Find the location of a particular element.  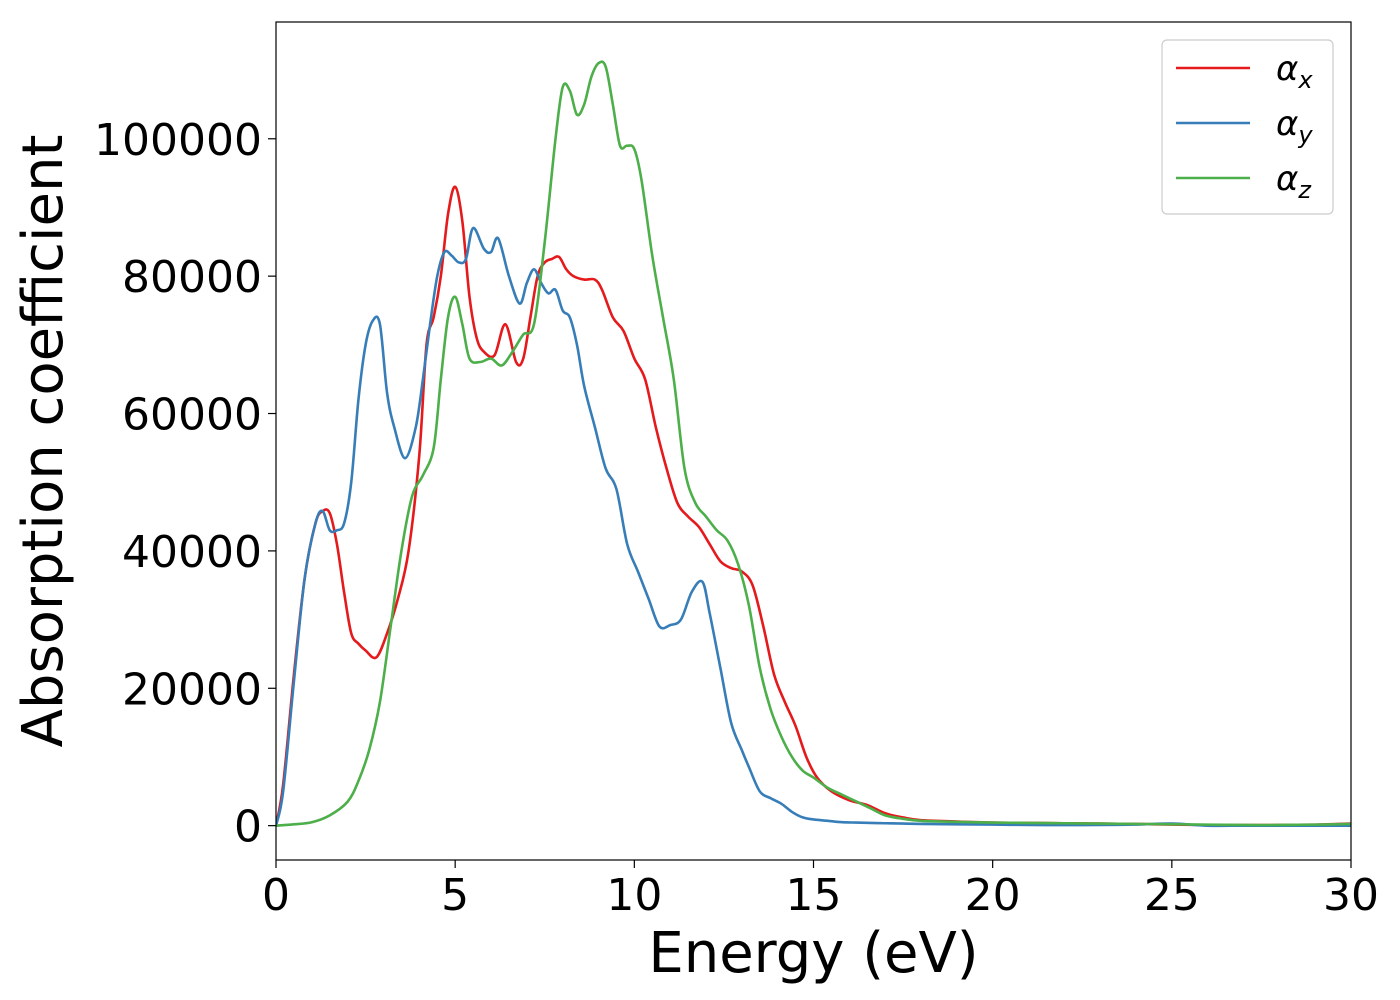

x-tick-label: 5 is located at coordinates (455, 895).